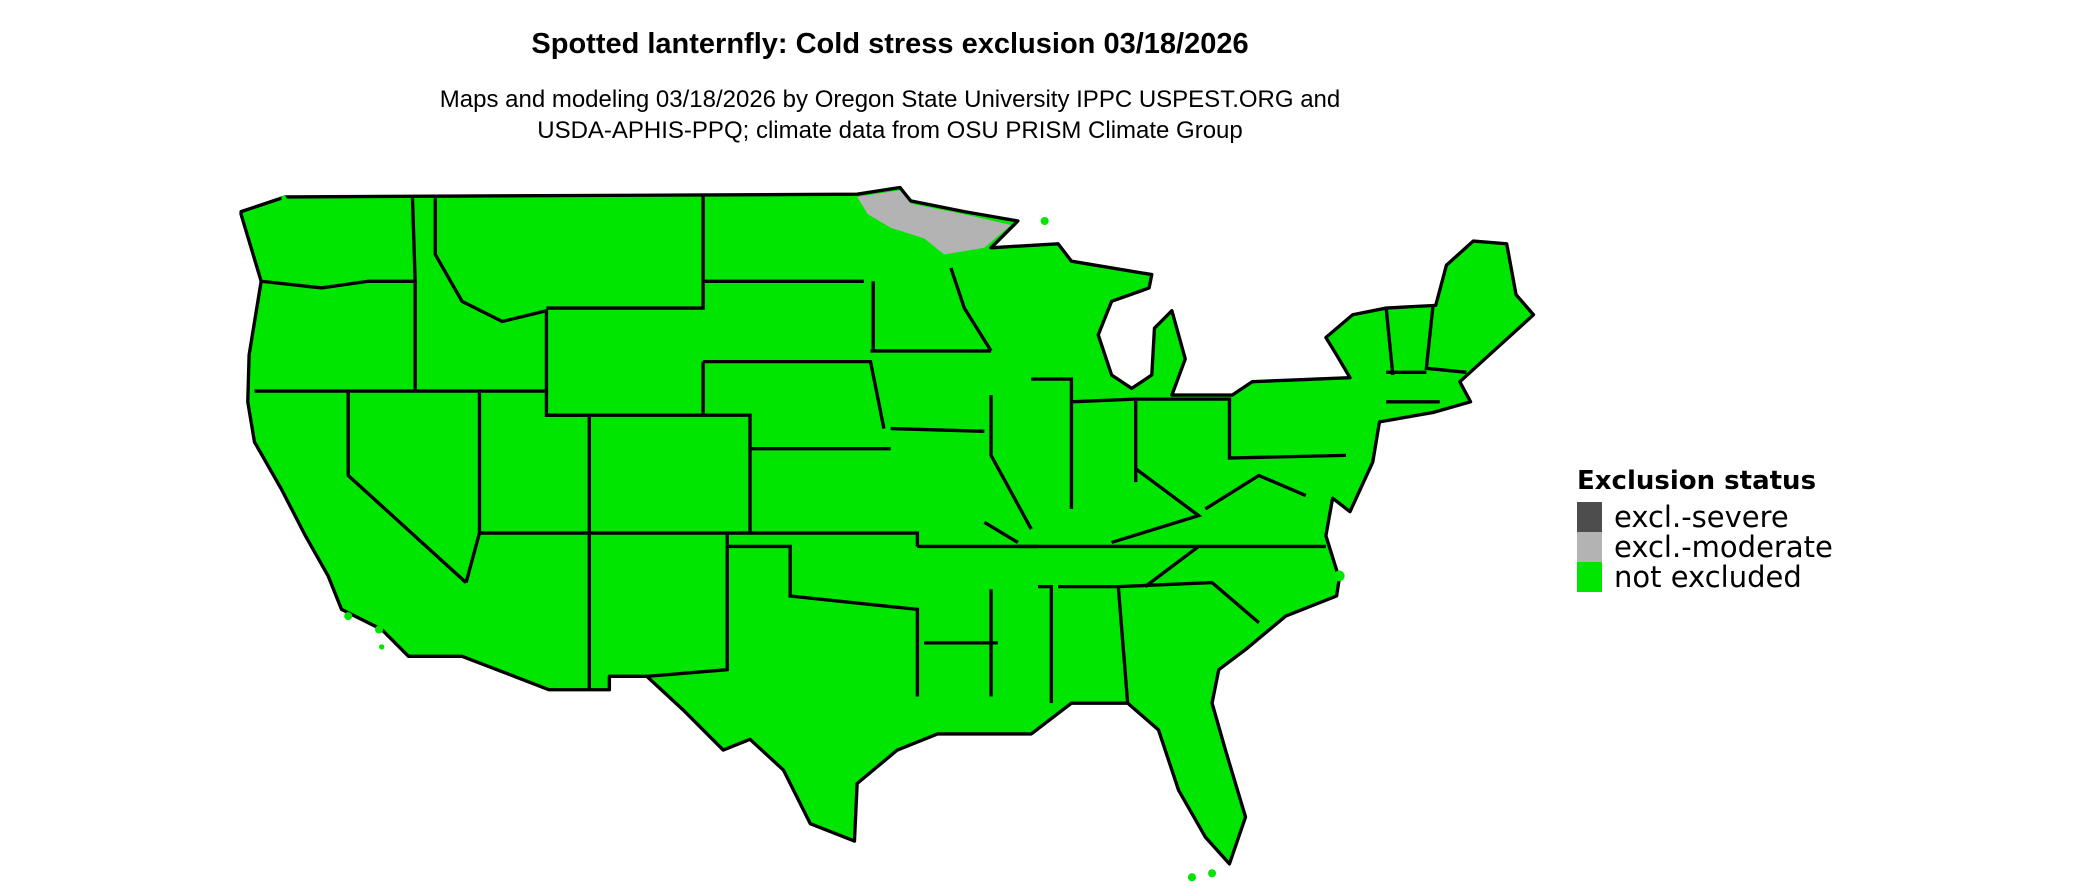 The height and width of the screenshot is (892, 2100). I want to click on moderate-exclusion-minnesota, so click(934, 222).